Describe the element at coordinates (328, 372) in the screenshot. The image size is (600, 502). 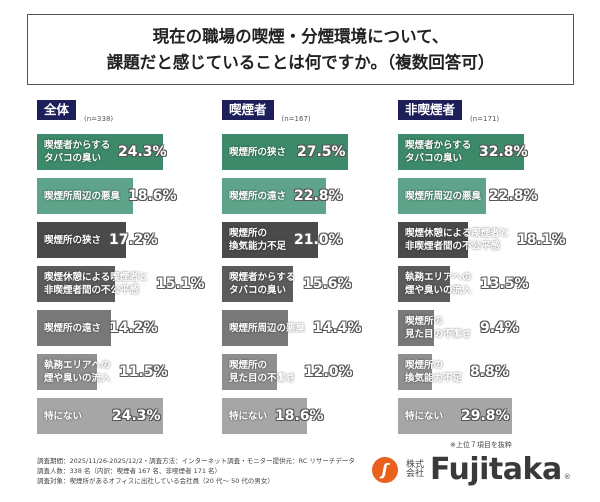
I see `data-label: 12.0%` at that location.